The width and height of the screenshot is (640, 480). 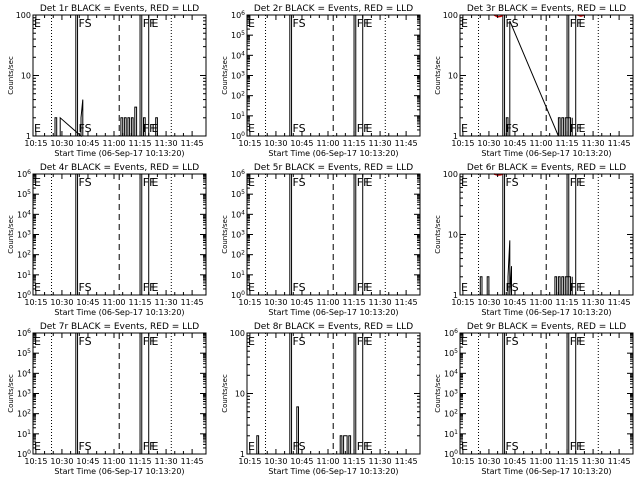 I want to click on panel-title: Det 1r BLACK = Events, RED = LLD, so click(x=119, y=9).